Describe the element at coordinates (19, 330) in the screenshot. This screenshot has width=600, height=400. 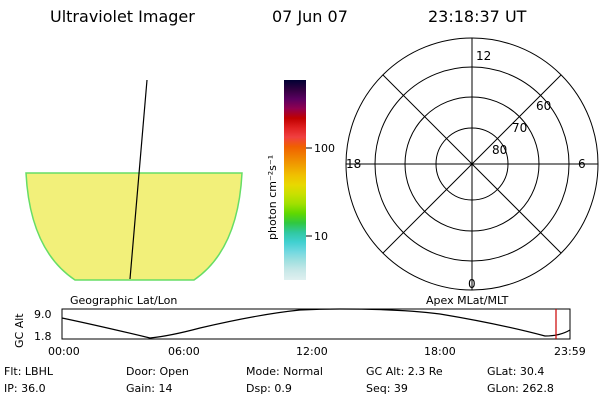
I see `timeline-axis-title: GC Alt` at that location.